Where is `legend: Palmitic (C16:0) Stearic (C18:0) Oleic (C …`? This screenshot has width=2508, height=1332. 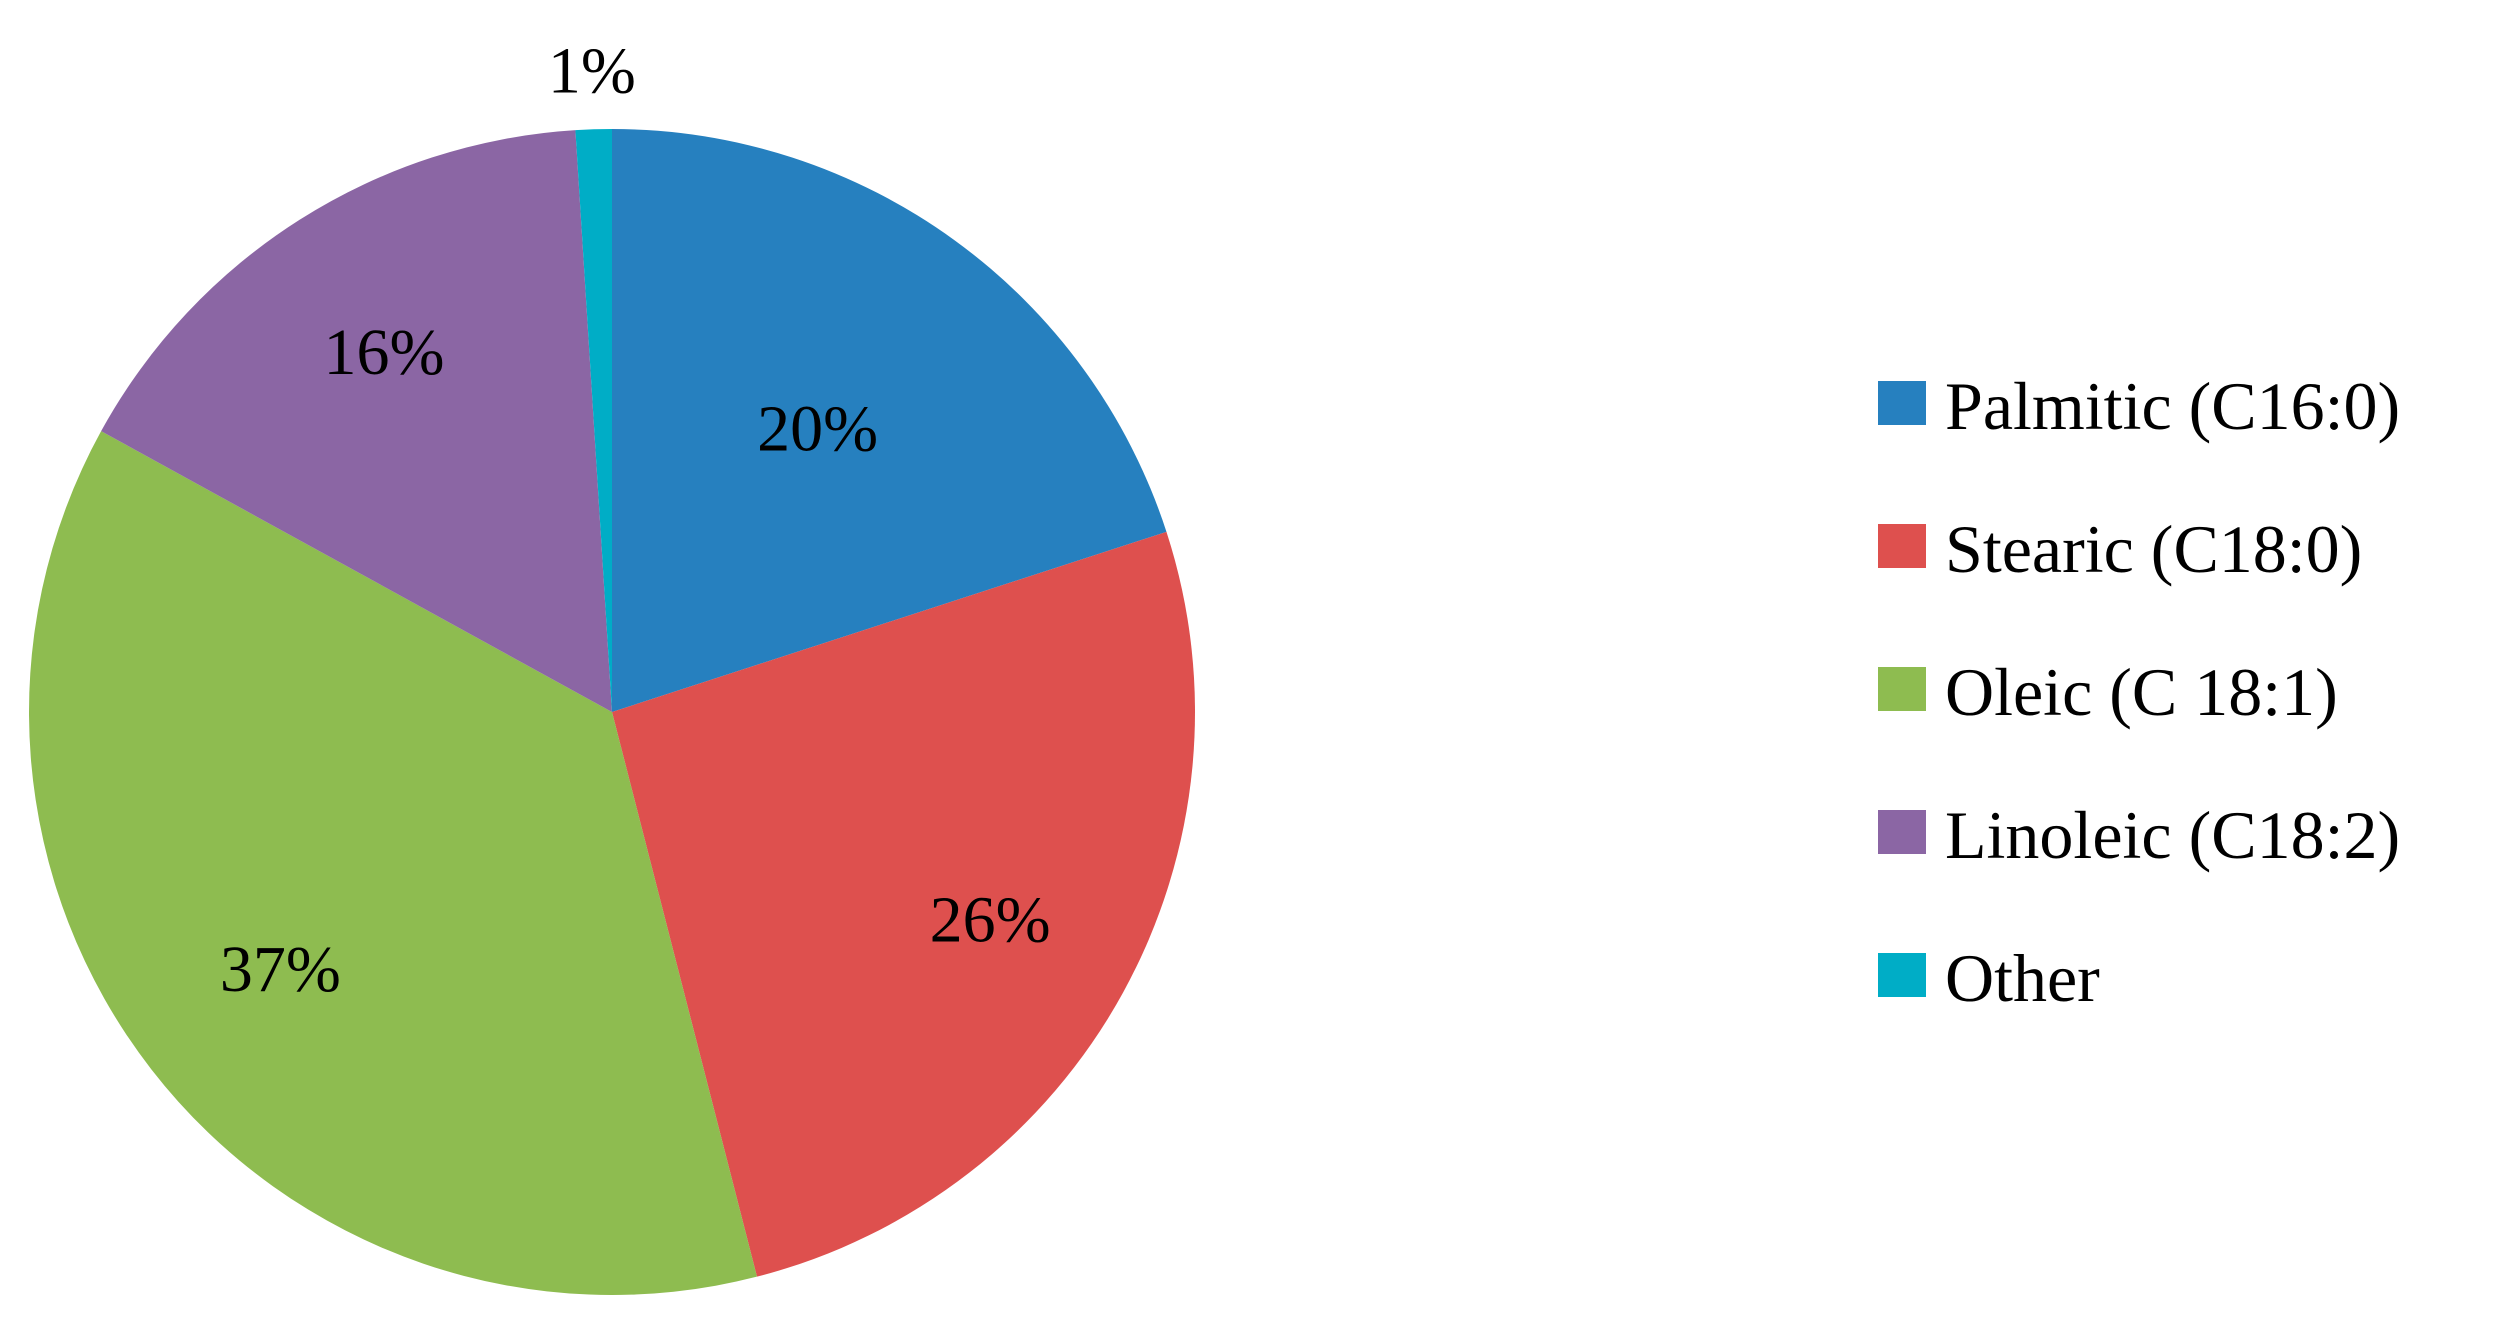
legend: Palmitic (C16:0) Stearic (C18:0) Oleic (C … is located at coordinates (2139, 692).